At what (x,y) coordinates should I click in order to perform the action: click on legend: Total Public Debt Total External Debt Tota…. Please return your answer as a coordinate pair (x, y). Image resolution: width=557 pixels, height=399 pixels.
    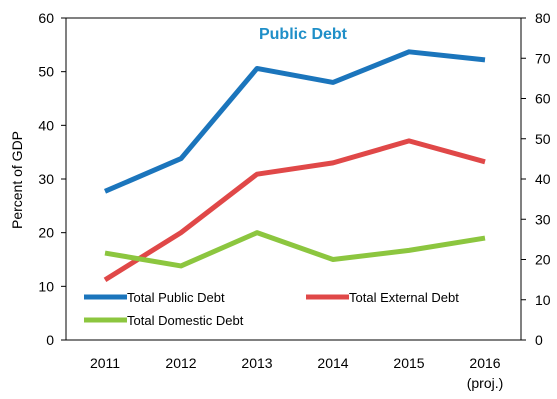
    Looking at the image, I should click on (271, 309).